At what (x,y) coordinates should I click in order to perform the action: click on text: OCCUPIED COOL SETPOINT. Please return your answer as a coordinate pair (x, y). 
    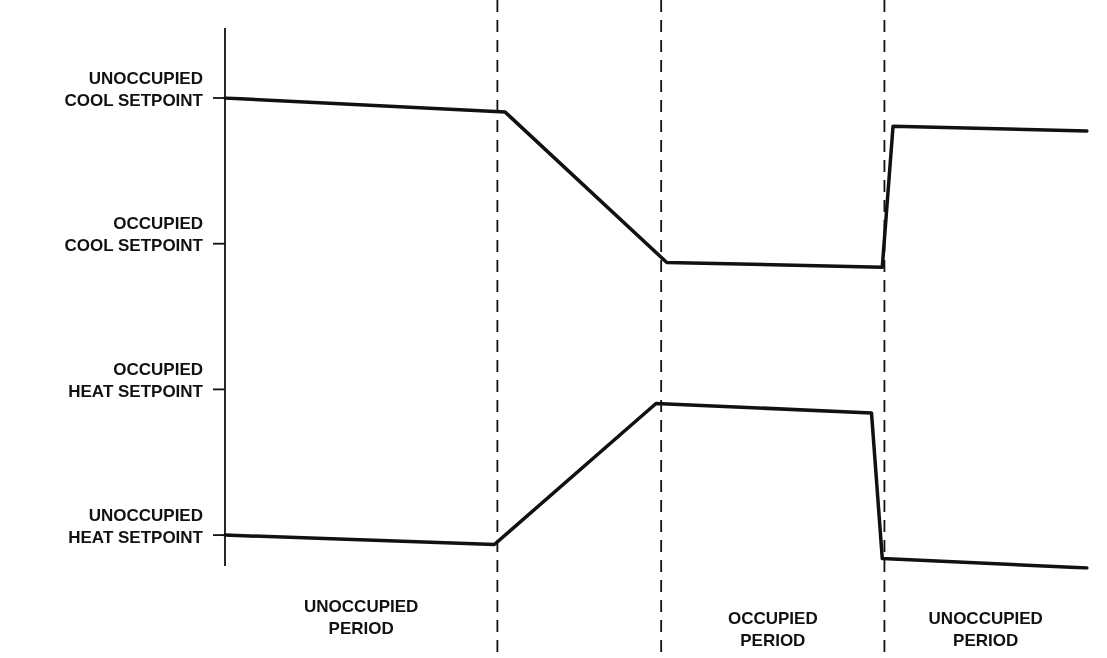
    Looking at the image, I should click on (134, 235).